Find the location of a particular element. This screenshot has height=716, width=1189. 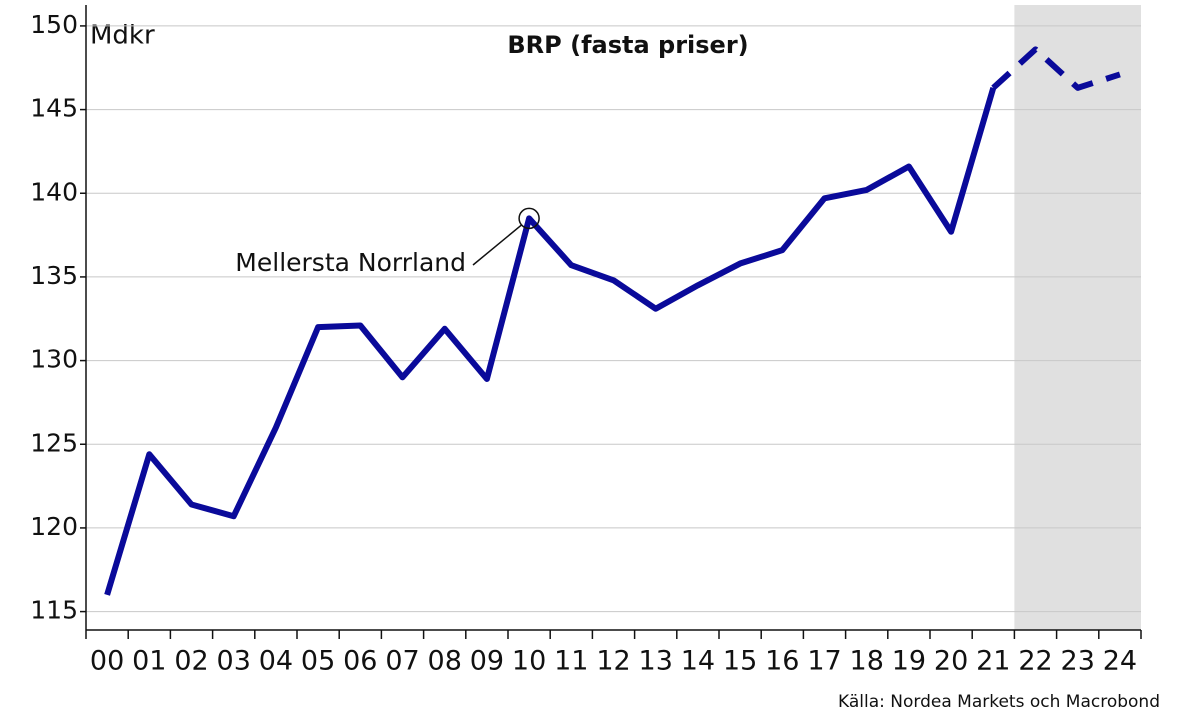

x-tick-label: 08 is located at coordinates (445, 661).